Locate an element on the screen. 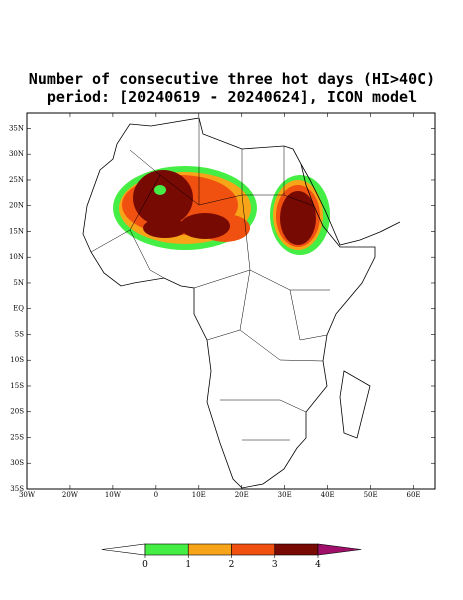 The image size is (463, 600). lat-tick-label: 25S is located at coordinates (17, 437).